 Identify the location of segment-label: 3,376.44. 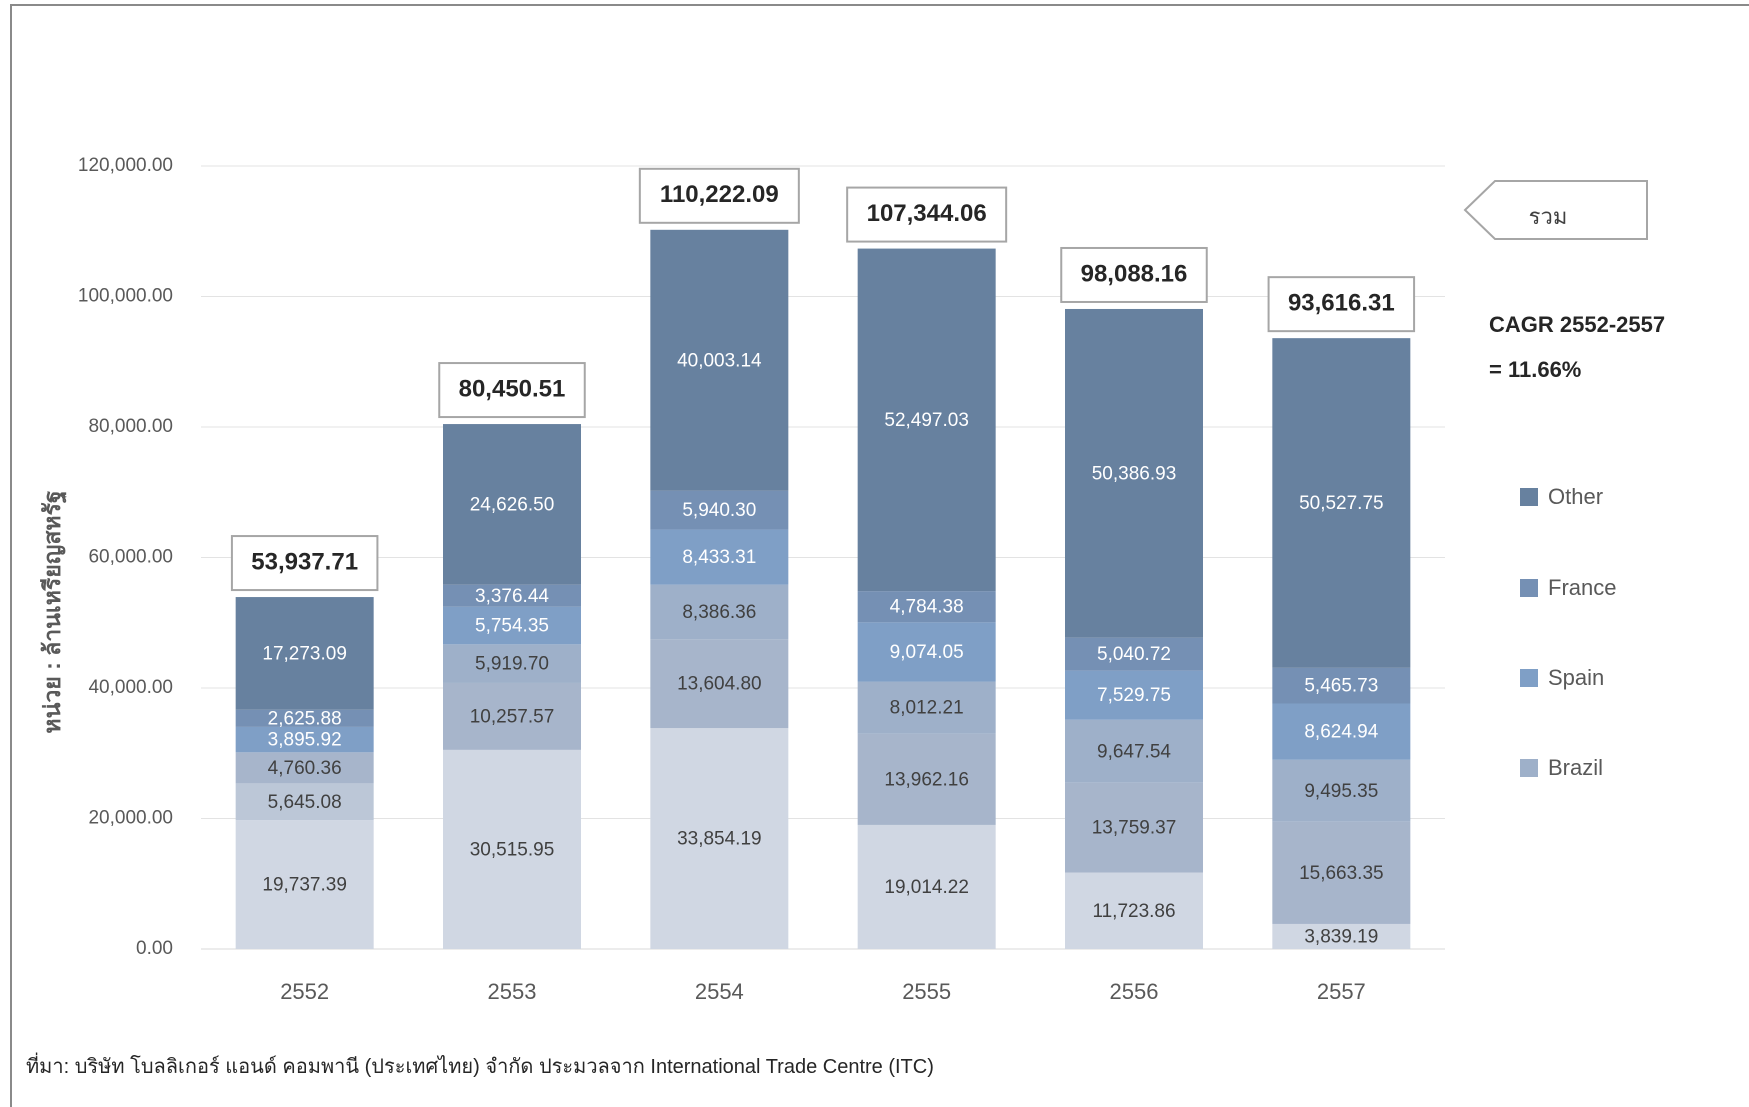
(512, 596).